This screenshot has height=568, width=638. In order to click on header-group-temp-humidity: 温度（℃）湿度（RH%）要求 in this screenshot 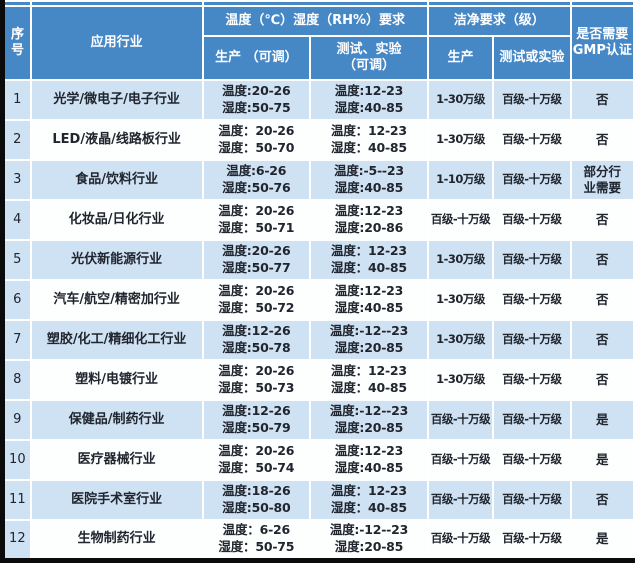, I will do `click(315, 21)`.